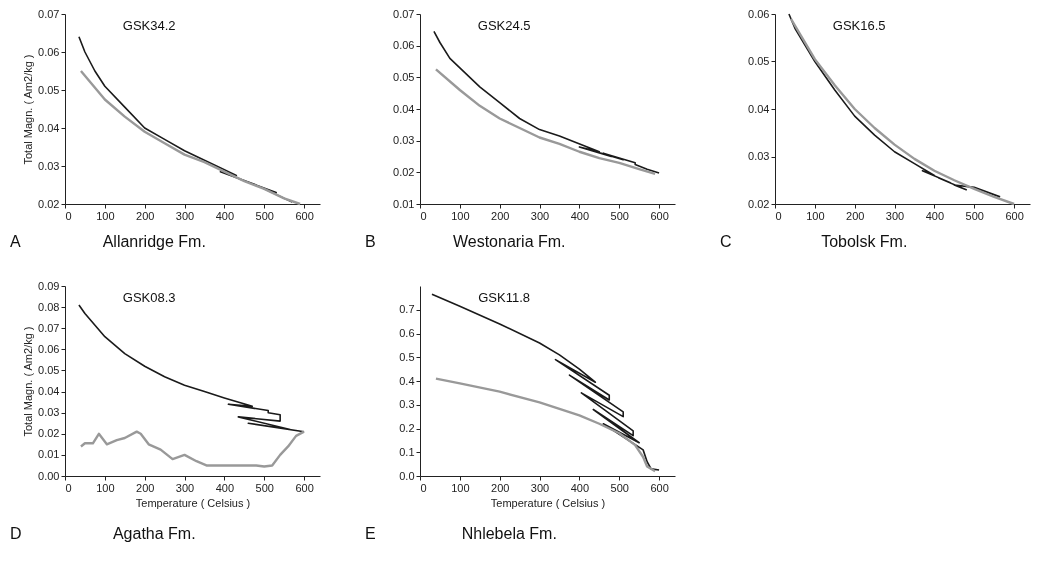 The height and width of the screenshot is (587, 1042). I want to click on chart-title: GSK08.3, so click(149, 297).